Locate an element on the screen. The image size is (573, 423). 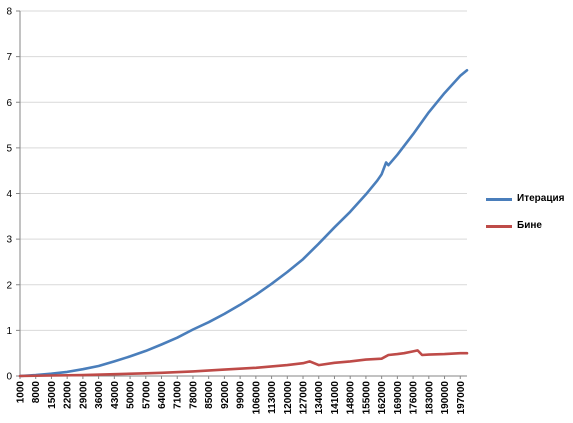
y-tick-label: 4 is located at coordinates (9, 194).